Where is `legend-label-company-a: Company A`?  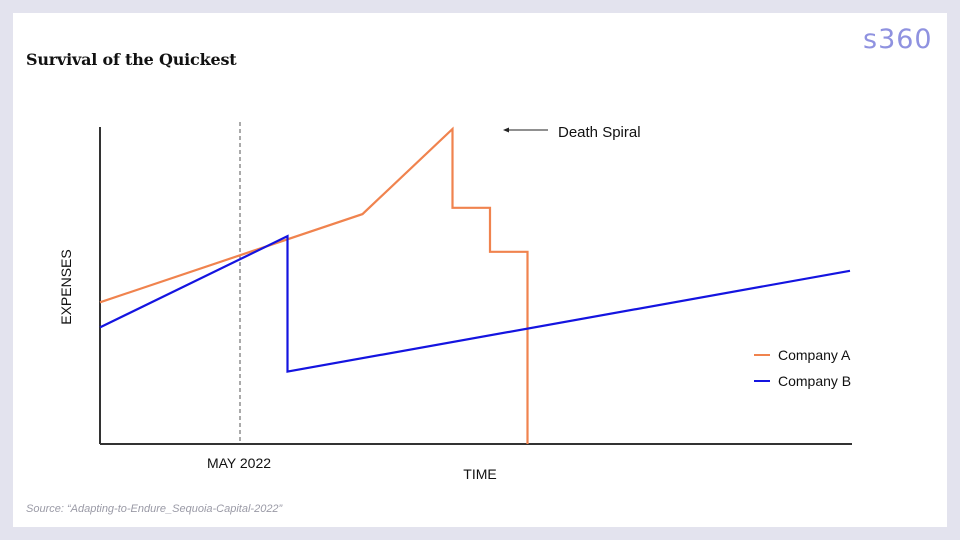
legend-label-company-a: Company A is located at coordinates (814, 355).